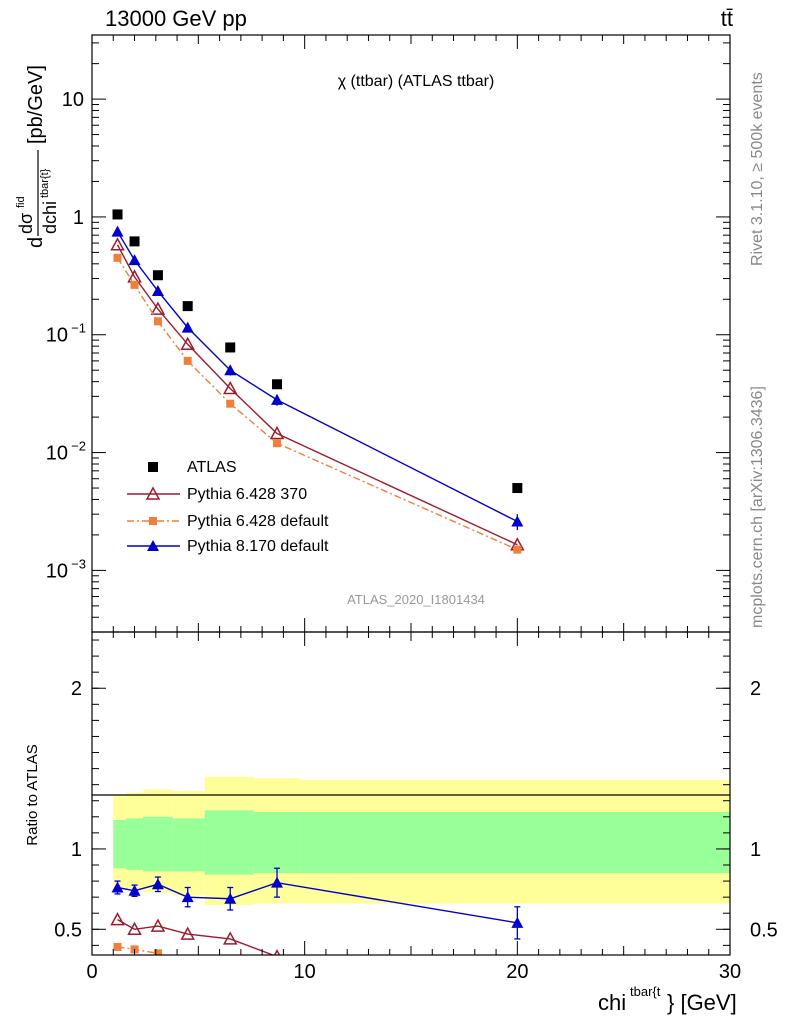 Image resolution: width=786 pixels, height=1024 pixels. Describe the element at coordinates (416, 81) in the screenshot. I see `chart-title: χ (ttbar) (ATLAS ttbar)` at that location.